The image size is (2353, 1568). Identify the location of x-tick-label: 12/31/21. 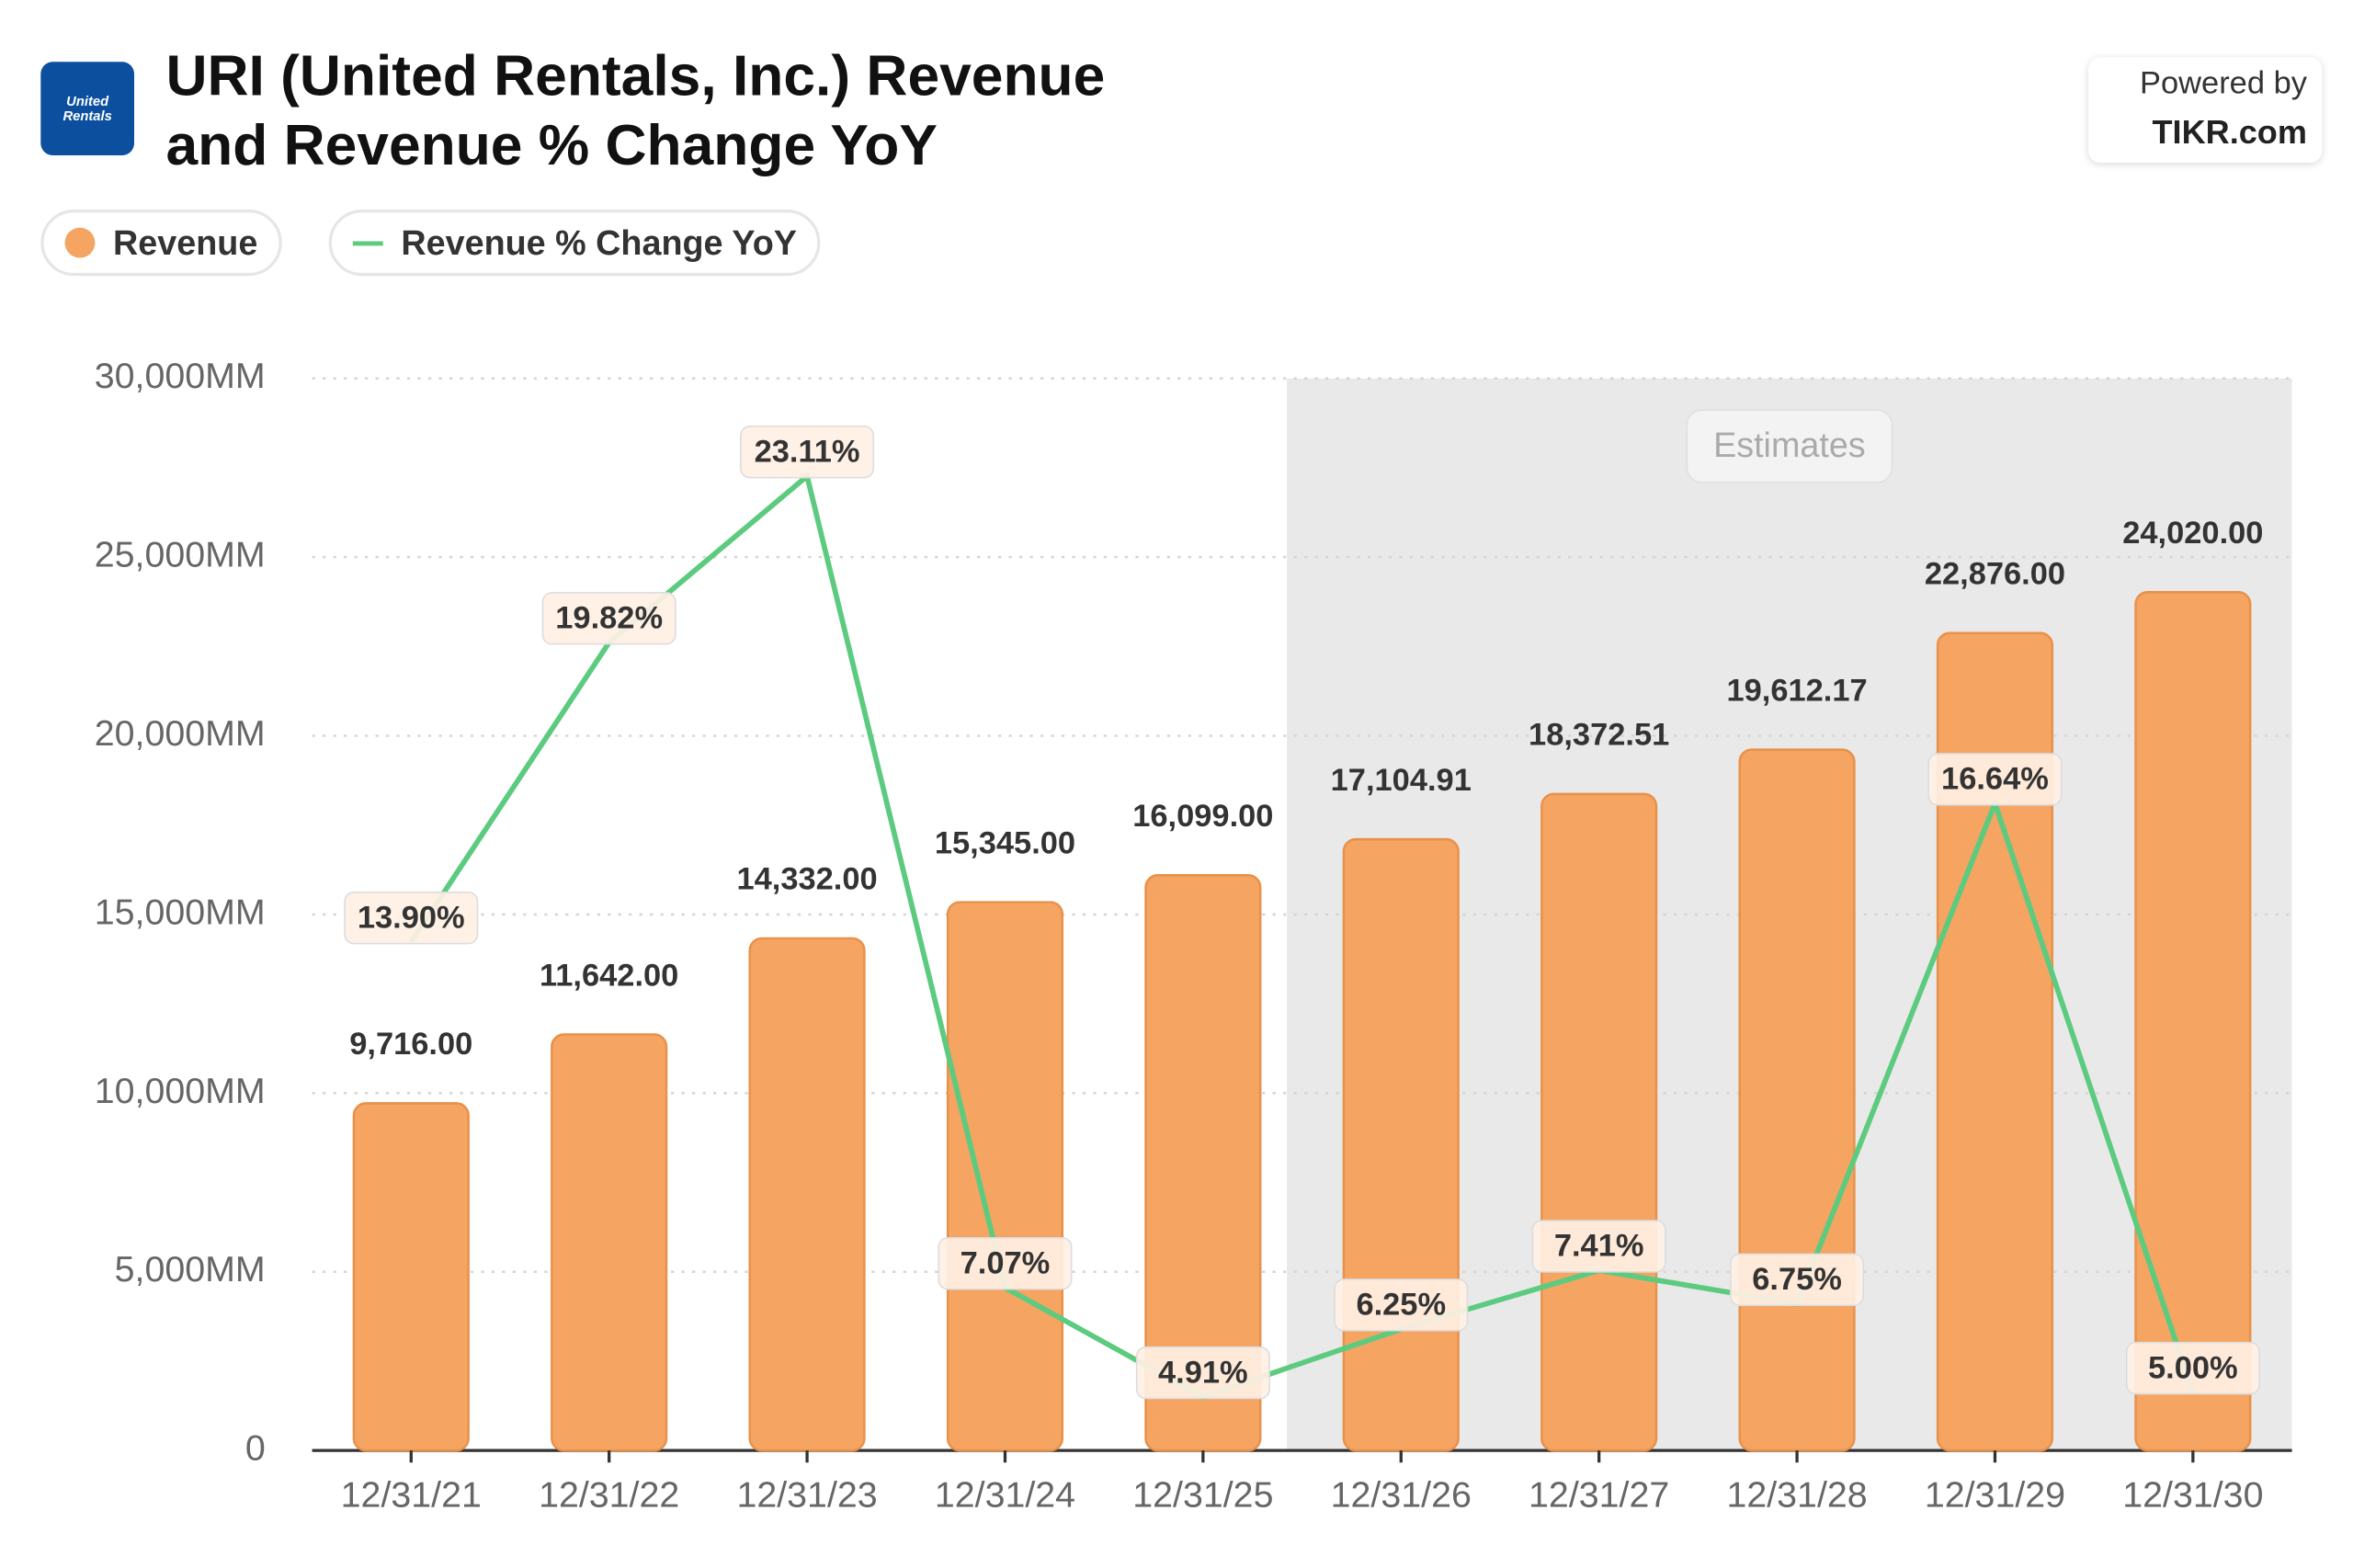
(411, 1494).